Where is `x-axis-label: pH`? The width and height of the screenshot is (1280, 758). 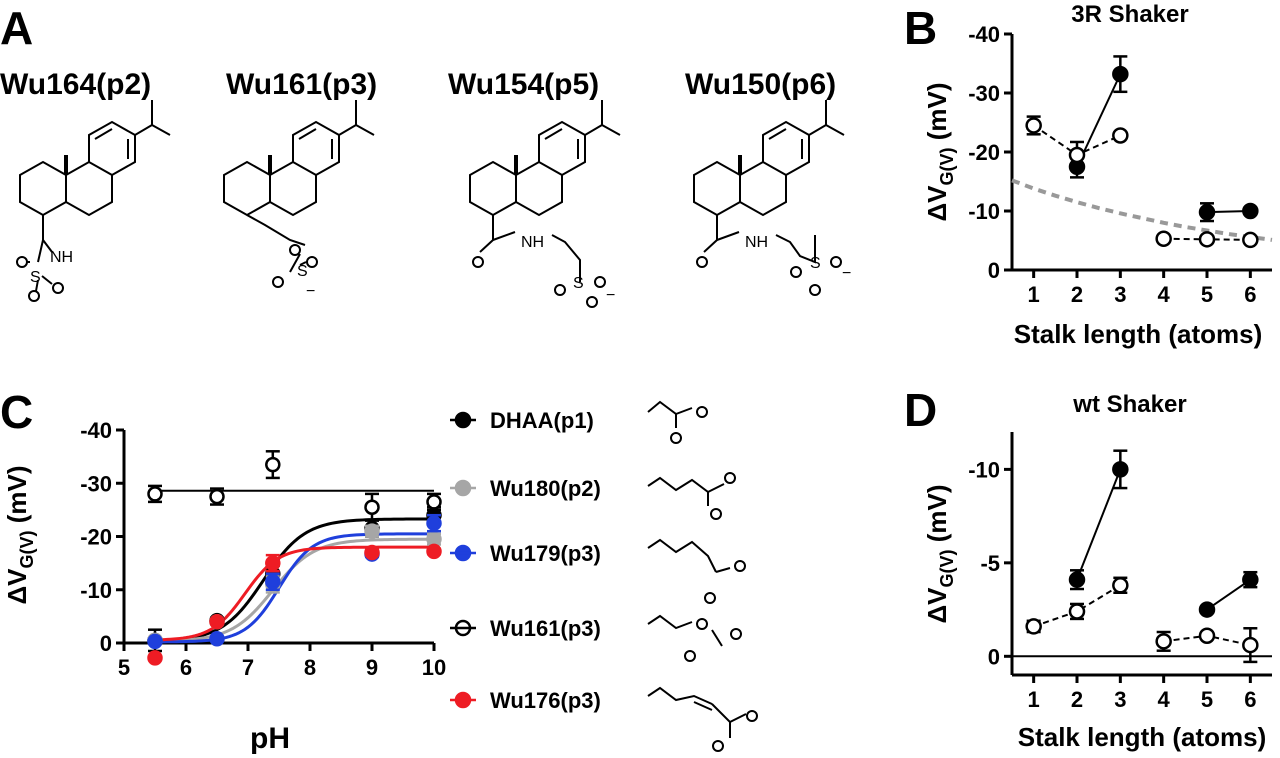 x-axis-label: pH is located at coordinates (270, 738).